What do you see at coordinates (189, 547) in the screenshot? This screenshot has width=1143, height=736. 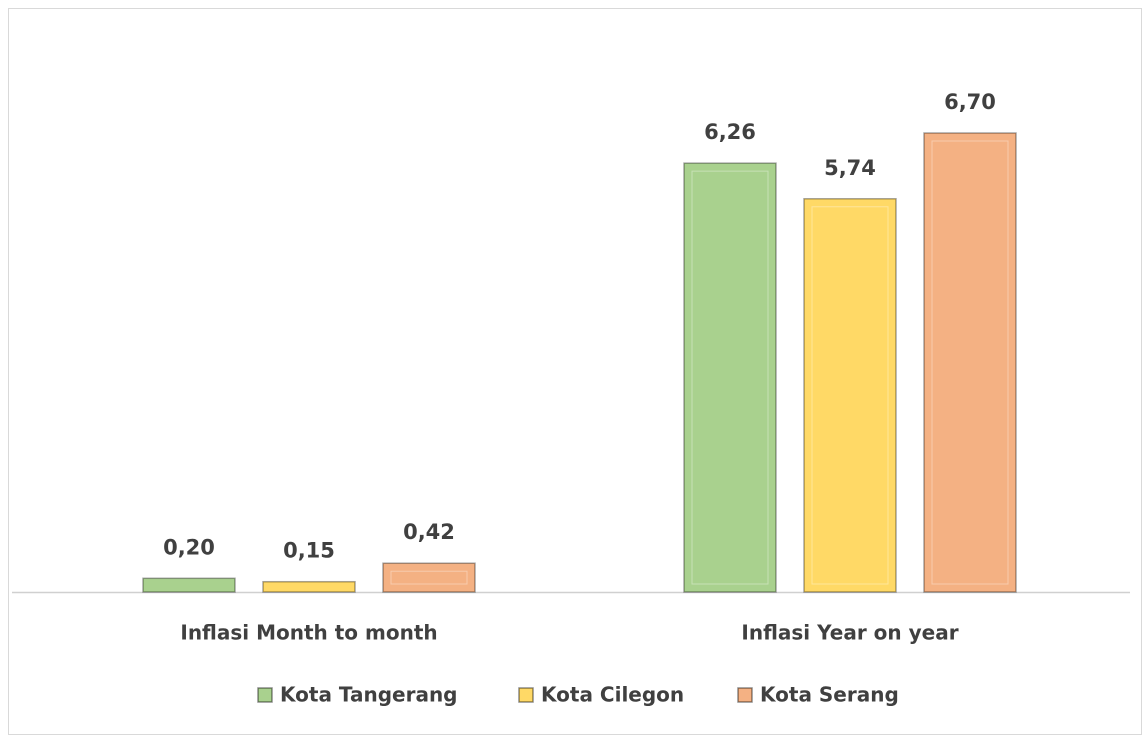 I see `value-label: 0,20` at bounding box center [189, 547].